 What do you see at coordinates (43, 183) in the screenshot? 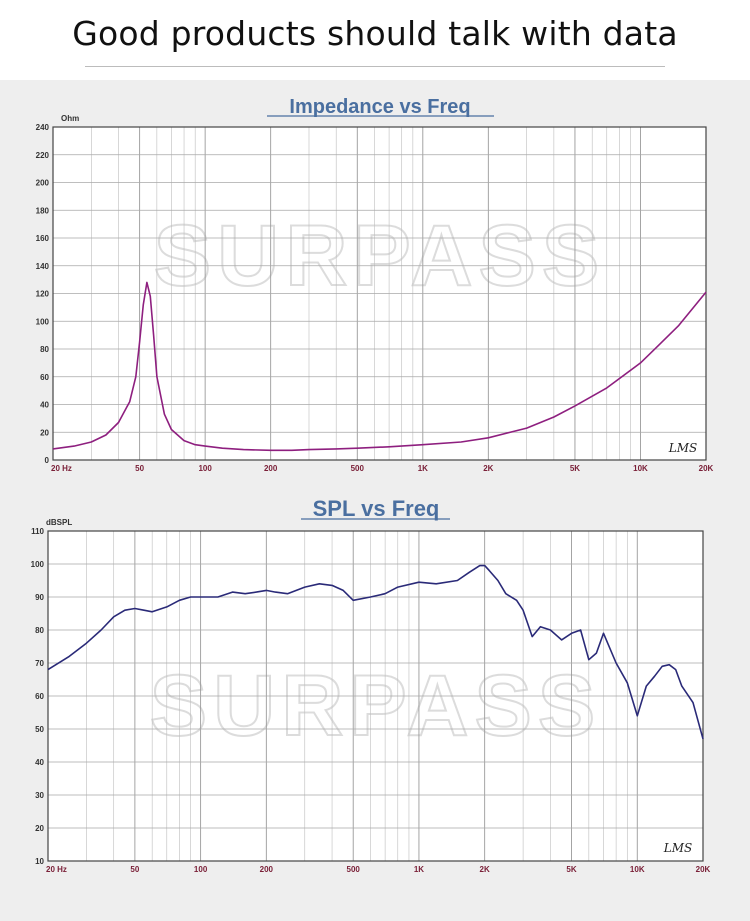
I see `y-tick-label: 200` at bounding box center [43, 183].